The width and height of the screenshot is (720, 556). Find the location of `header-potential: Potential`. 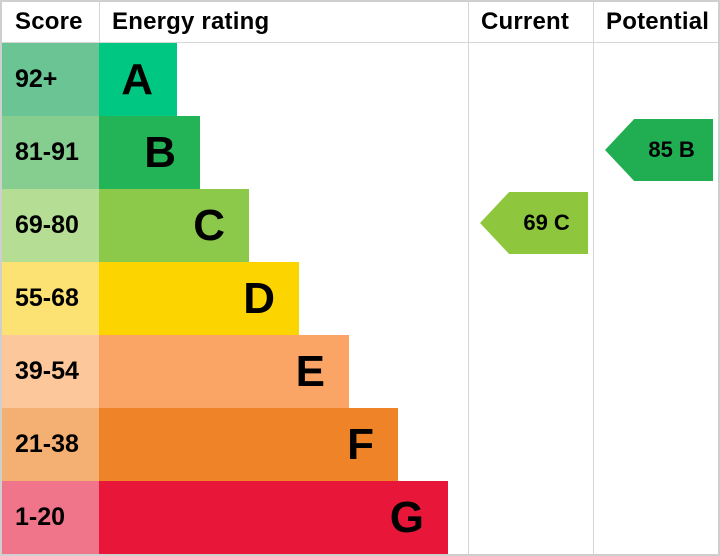

header-potential: Potential is located at coordinates (658, 21).